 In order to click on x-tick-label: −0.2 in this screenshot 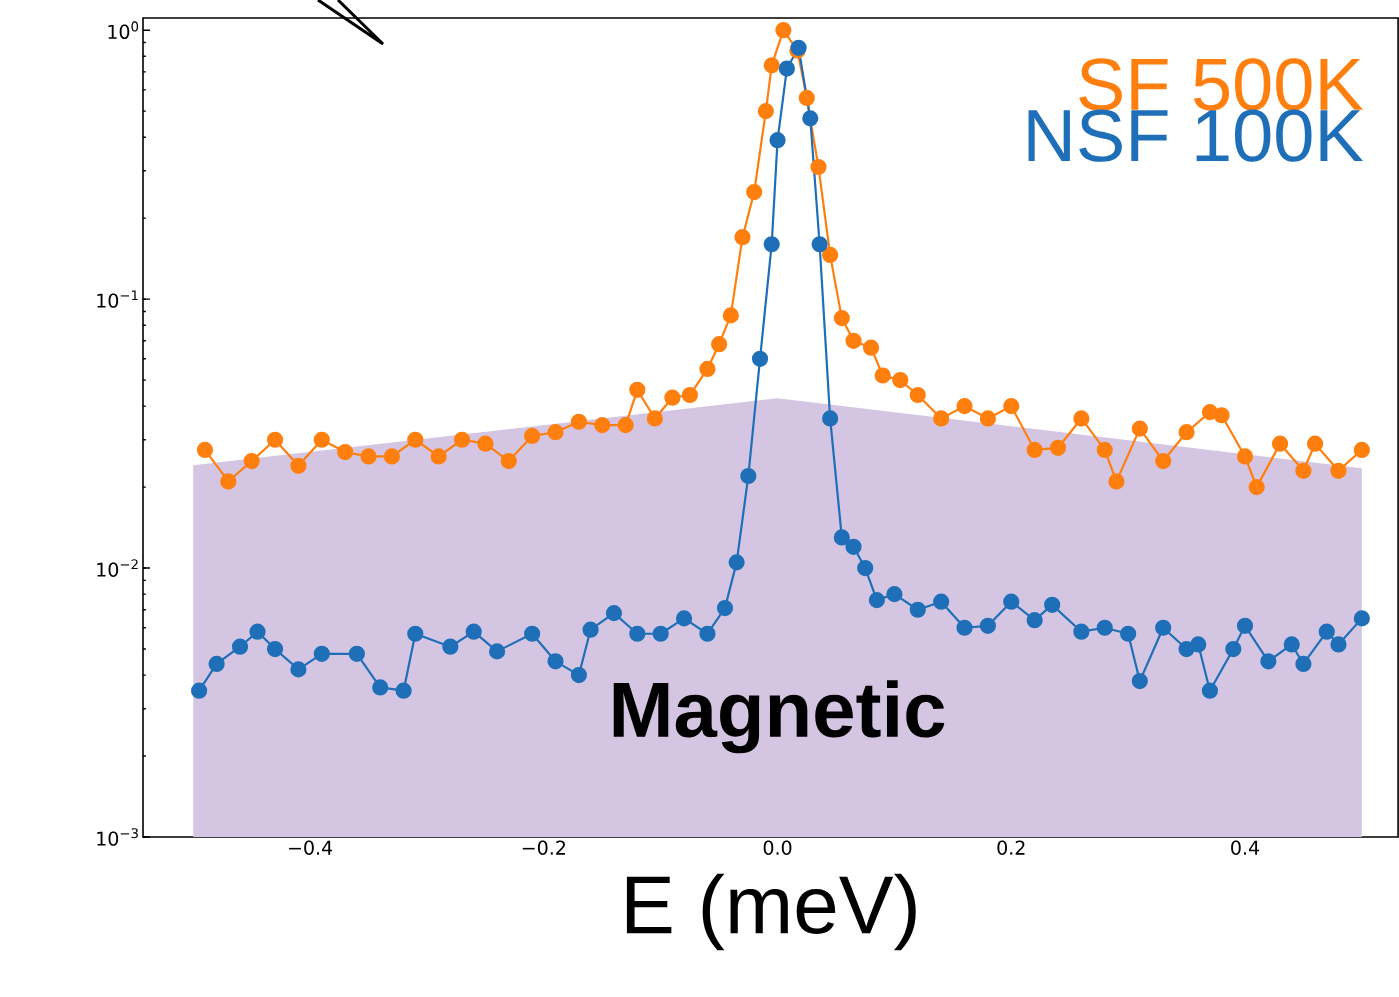, I will do `click(543, 847)`.